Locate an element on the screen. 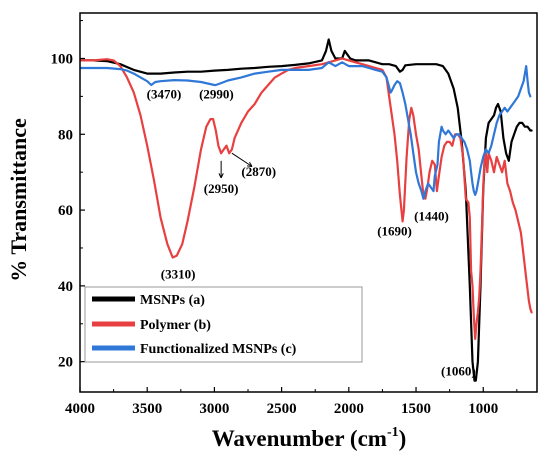 This screenshot has width=540, height=457. y-tick-label-60: 60 is located at coordinates (65, 211).